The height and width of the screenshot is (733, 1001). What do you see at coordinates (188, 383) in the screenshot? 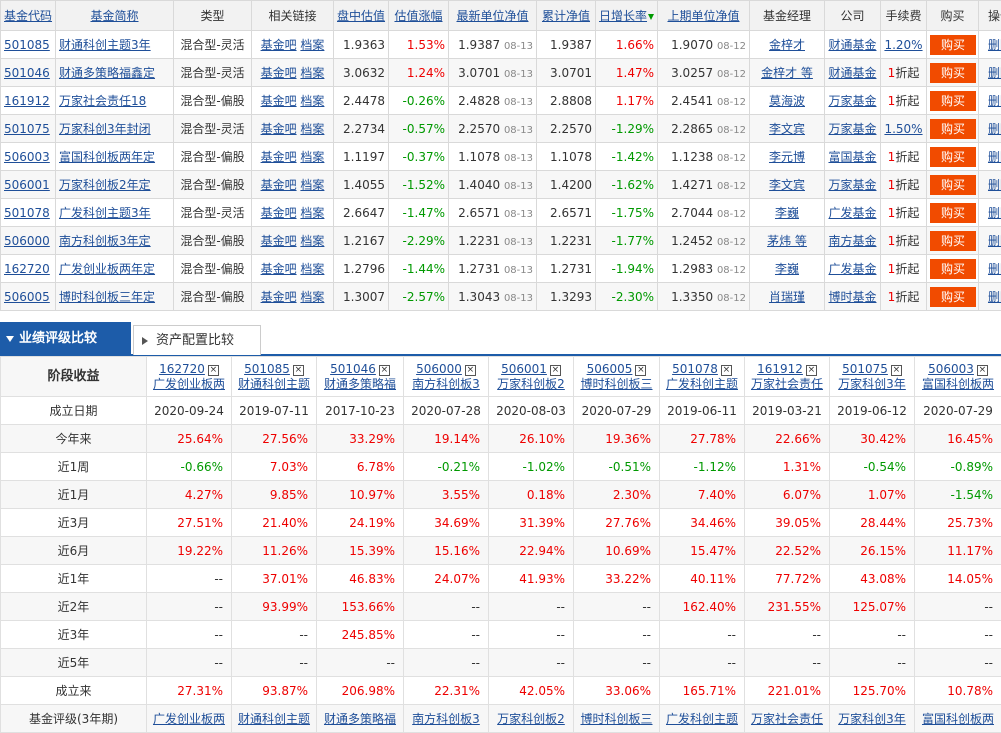
I see `compare-fund-name-link: 广发创业板两` at bounding box center [188, 383].